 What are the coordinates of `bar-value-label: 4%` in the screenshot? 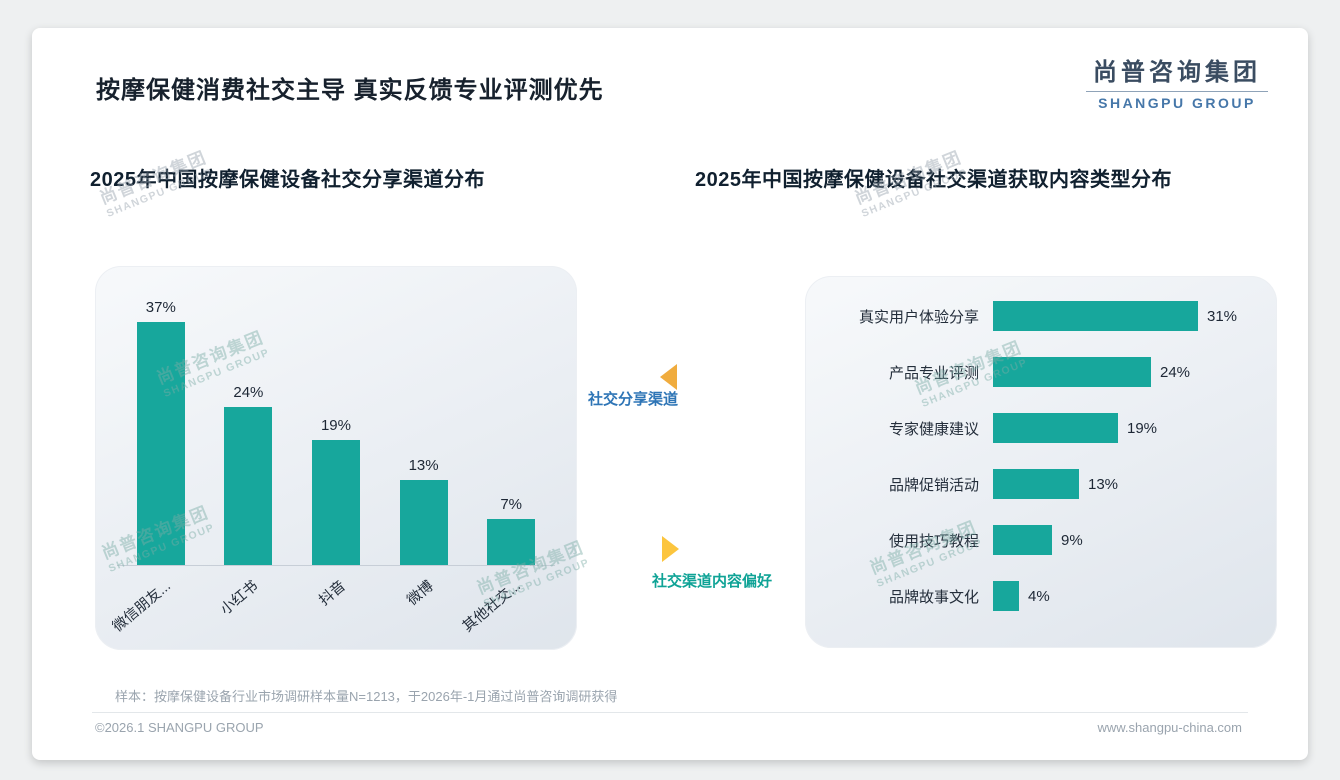 It's located at (1039, 596).